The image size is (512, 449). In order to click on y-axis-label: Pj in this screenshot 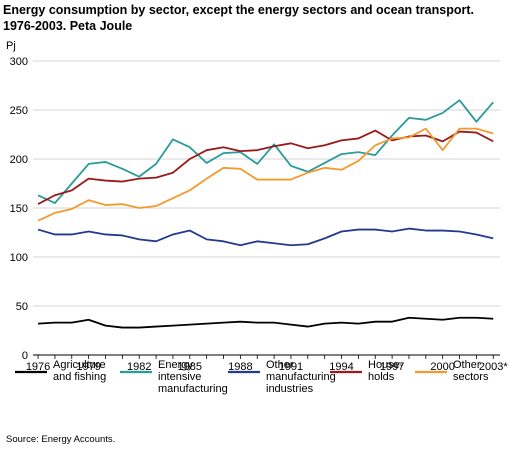, I will do `click(11, 46)`.